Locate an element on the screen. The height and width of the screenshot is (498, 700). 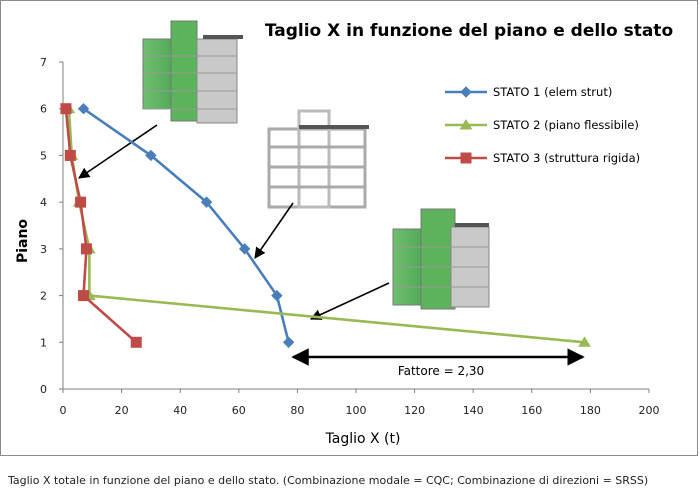
pointer-arrow-stato1 is located at coordinates (274, 230).